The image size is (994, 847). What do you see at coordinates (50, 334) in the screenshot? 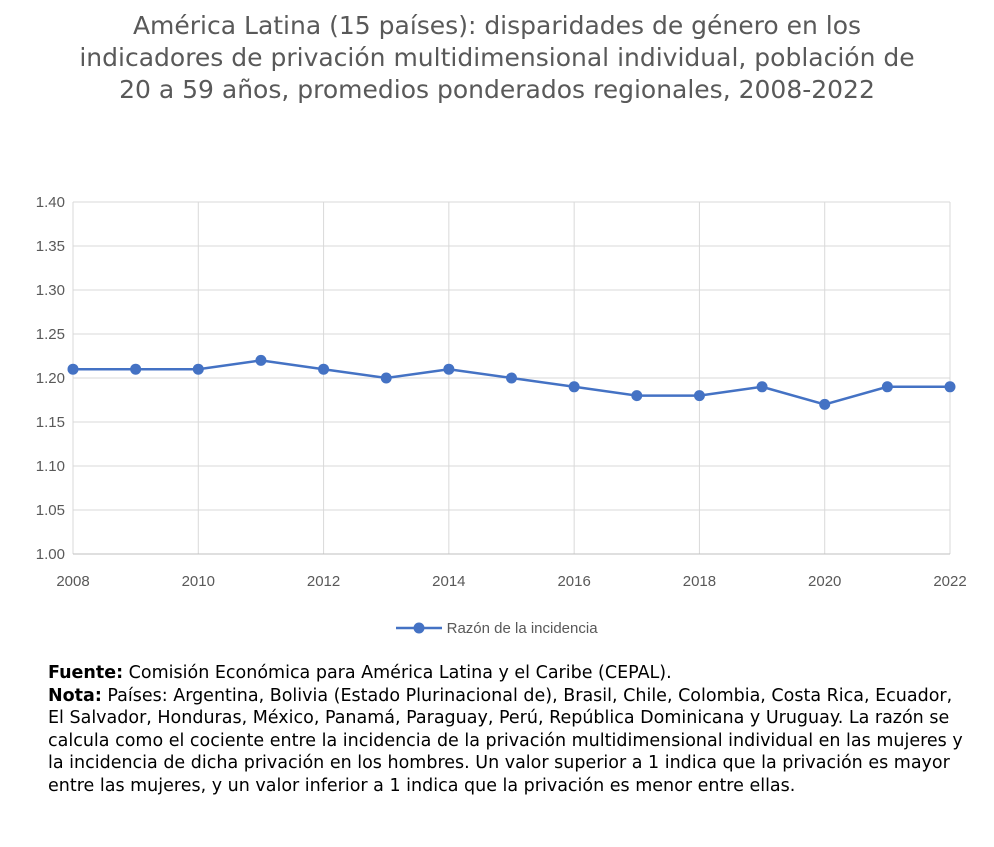
I see `y-tick-label: 1.25` at bounding box center [50, 334].